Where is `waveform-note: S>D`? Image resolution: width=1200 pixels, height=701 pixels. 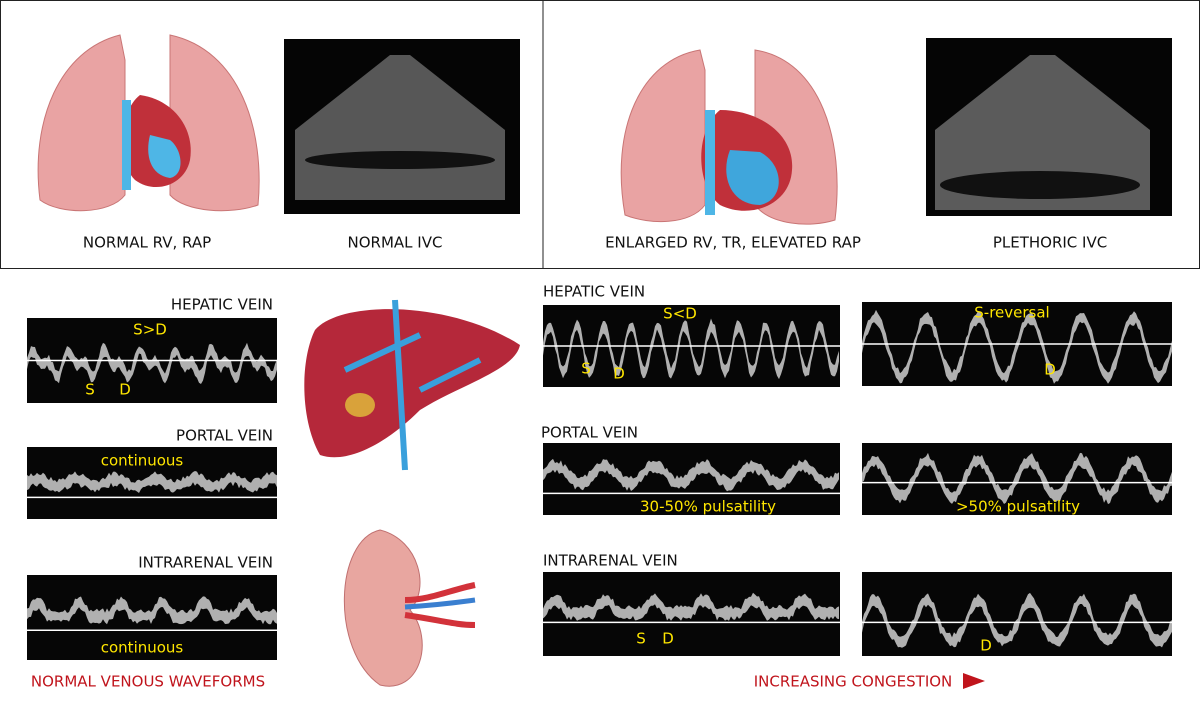
waveform-note: S>D is located at coordinates (150, 330).